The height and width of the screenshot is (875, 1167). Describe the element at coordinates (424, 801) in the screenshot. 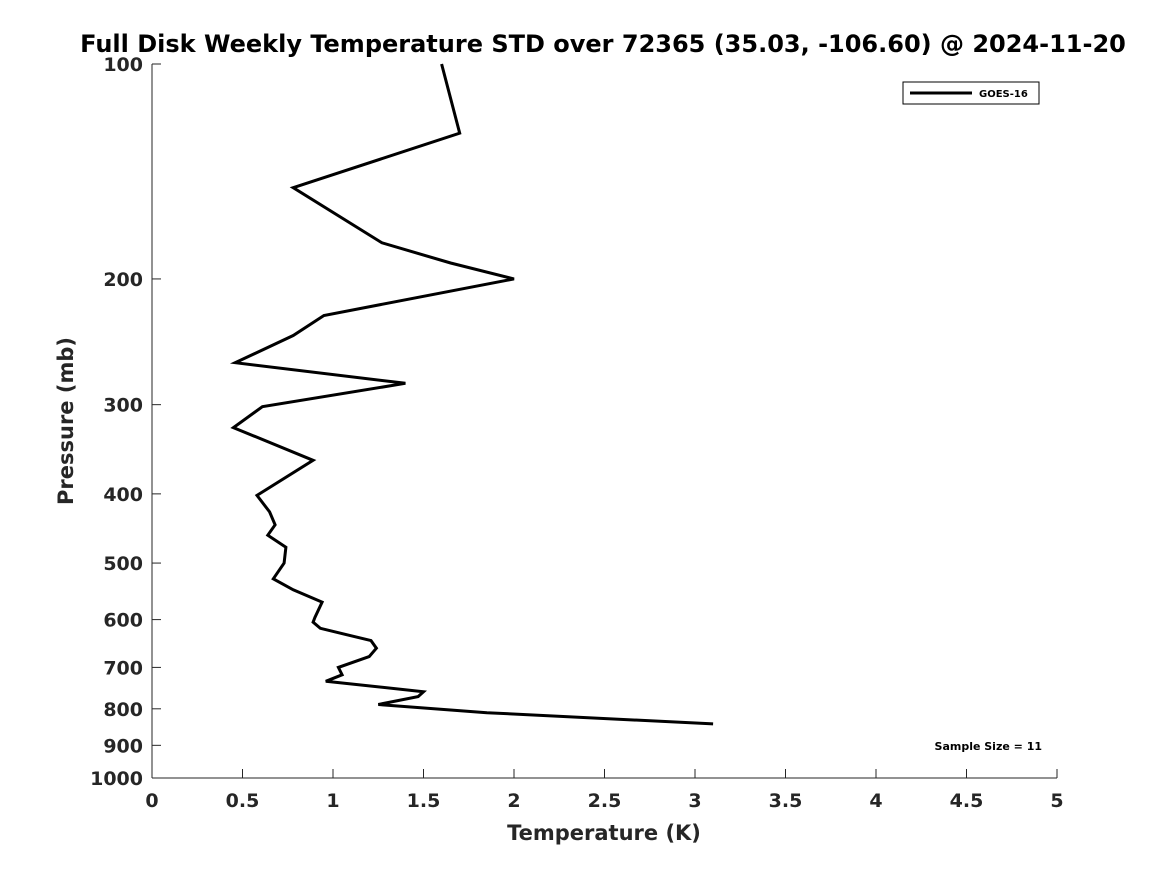

I see `x-tick-label: 1.5` at that location.